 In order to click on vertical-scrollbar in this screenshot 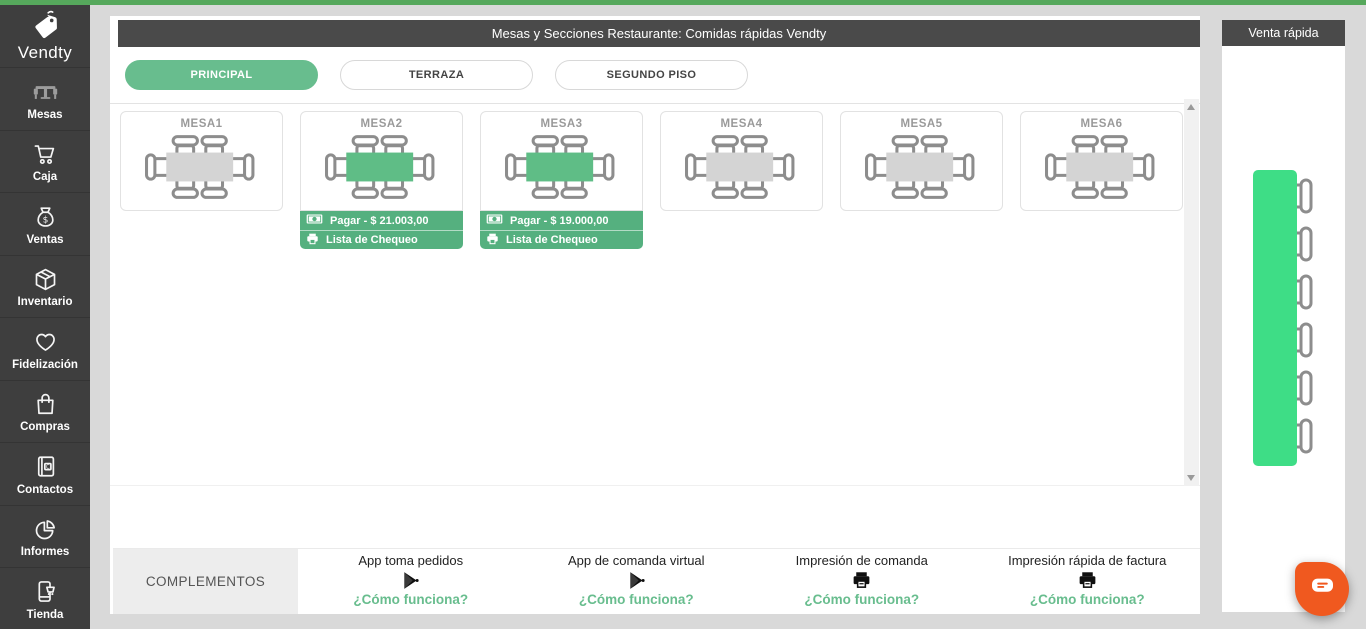, I will do `click(1191, 292)`.